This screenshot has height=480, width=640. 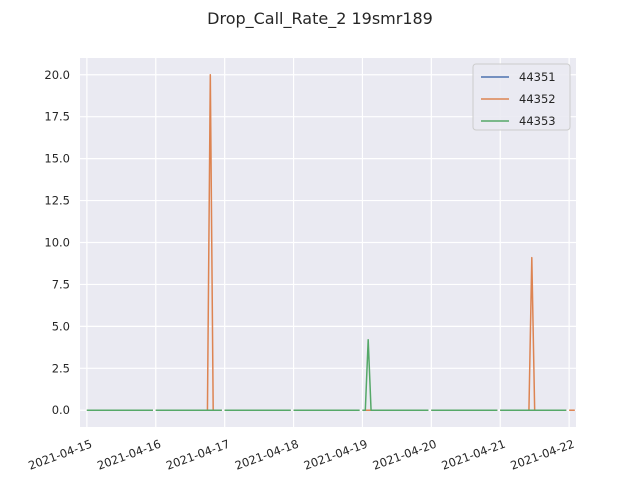 I want to click on y-tick-label: 17.5, so click(x=57, y=117).